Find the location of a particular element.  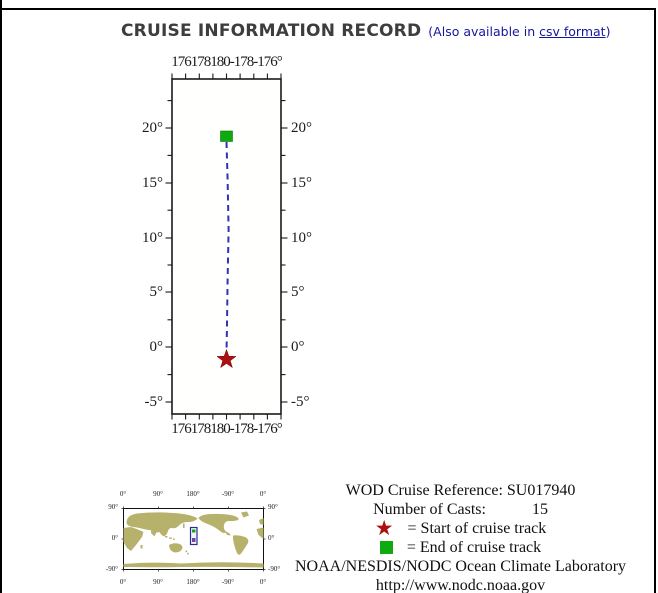

mm-lat-right-90: 90° is located at coordinates (273, 507).